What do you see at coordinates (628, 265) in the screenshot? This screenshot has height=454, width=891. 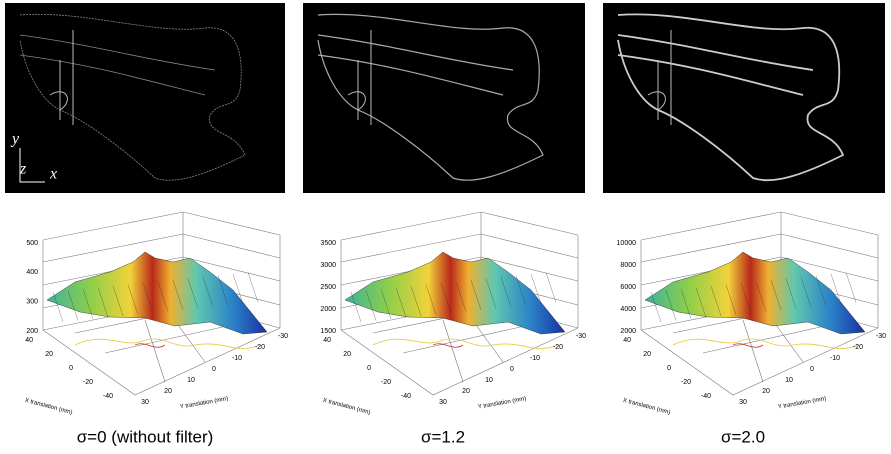 I see `z-tick-label: 8000` at bounding box center [628, 265].